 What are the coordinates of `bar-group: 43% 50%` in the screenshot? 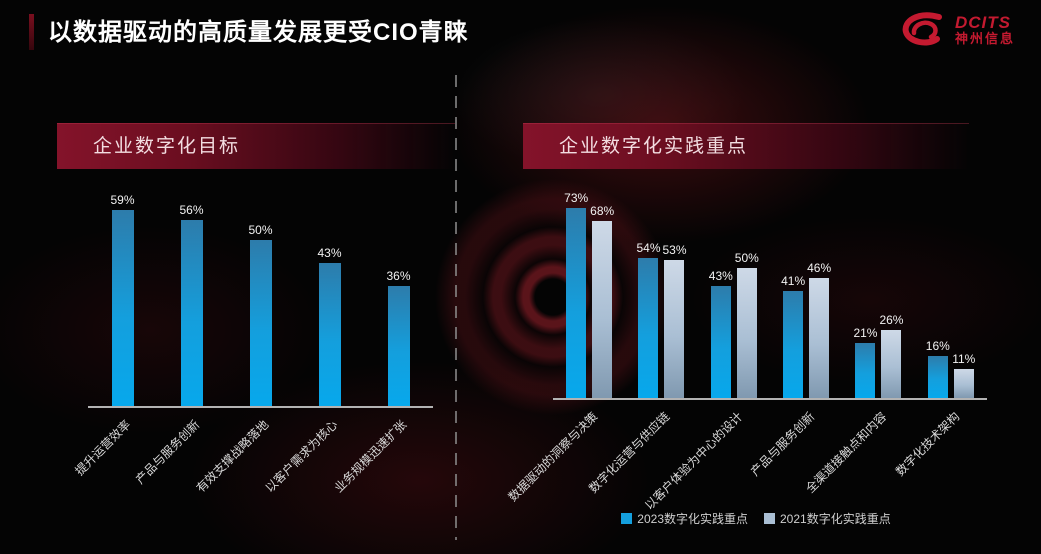 It's located at (734, 302).